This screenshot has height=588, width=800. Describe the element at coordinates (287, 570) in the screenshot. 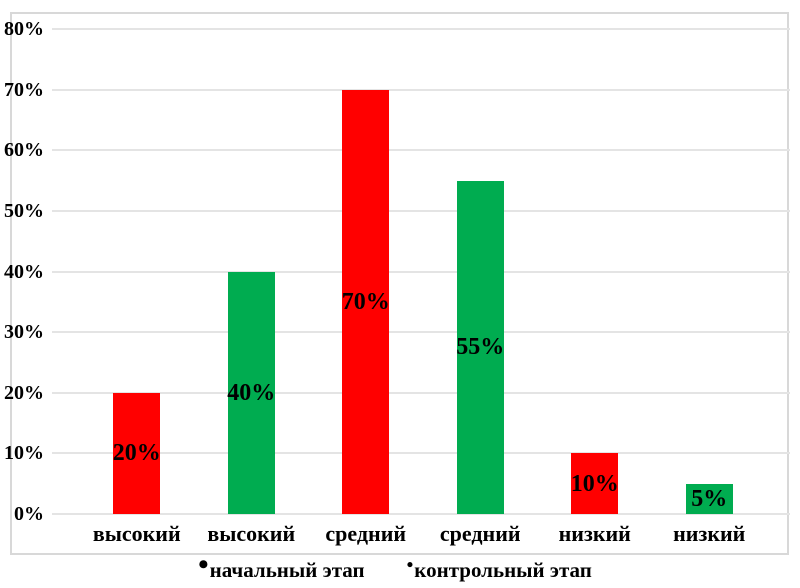

I see `legend-item-label: начальный этап` at that location.